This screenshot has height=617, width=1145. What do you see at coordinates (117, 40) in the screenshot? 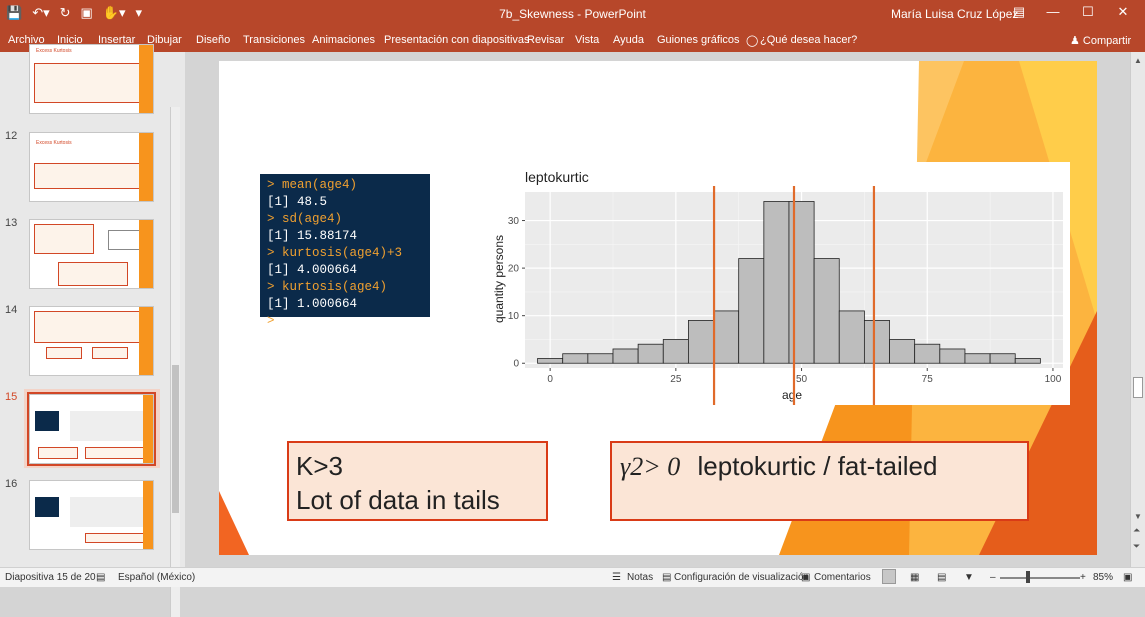
I see `tab-insertar: Insertar` at bounding box center [117, 40].